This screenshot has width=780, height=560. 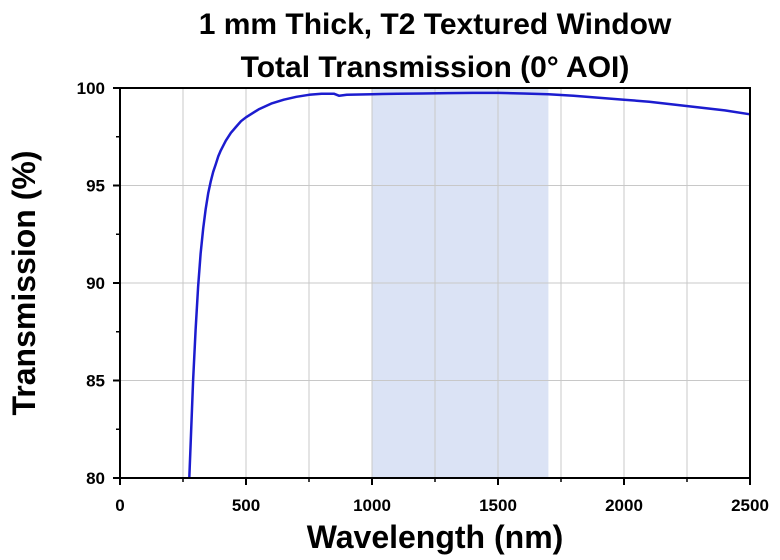 What do you see at coordinates (435, 537) in the screenshot?
I see `x-axis-label: Wavelength (nm)` at bounding box center [435, 537].